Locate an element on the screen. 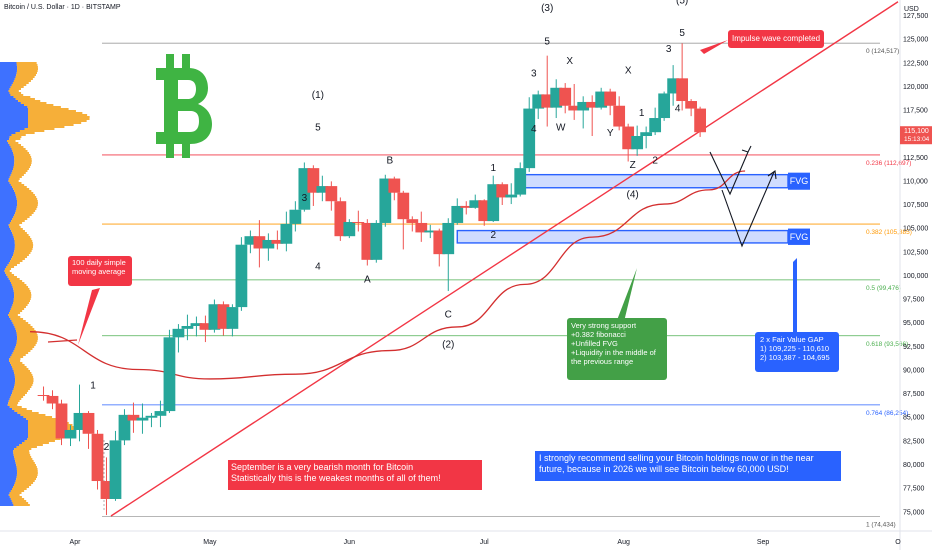 Image resolution: width=932 pixels, height=550 pixels. price-tick: 80,000 is located at coordinates (914, 465).